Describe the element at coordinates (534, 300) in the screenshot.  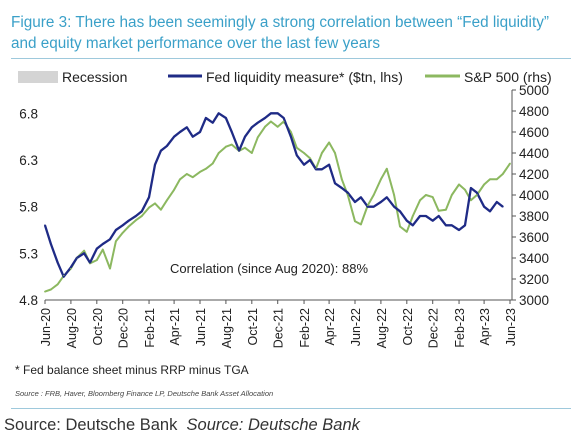
I see `right-y-tick-label: 3000` at that location.